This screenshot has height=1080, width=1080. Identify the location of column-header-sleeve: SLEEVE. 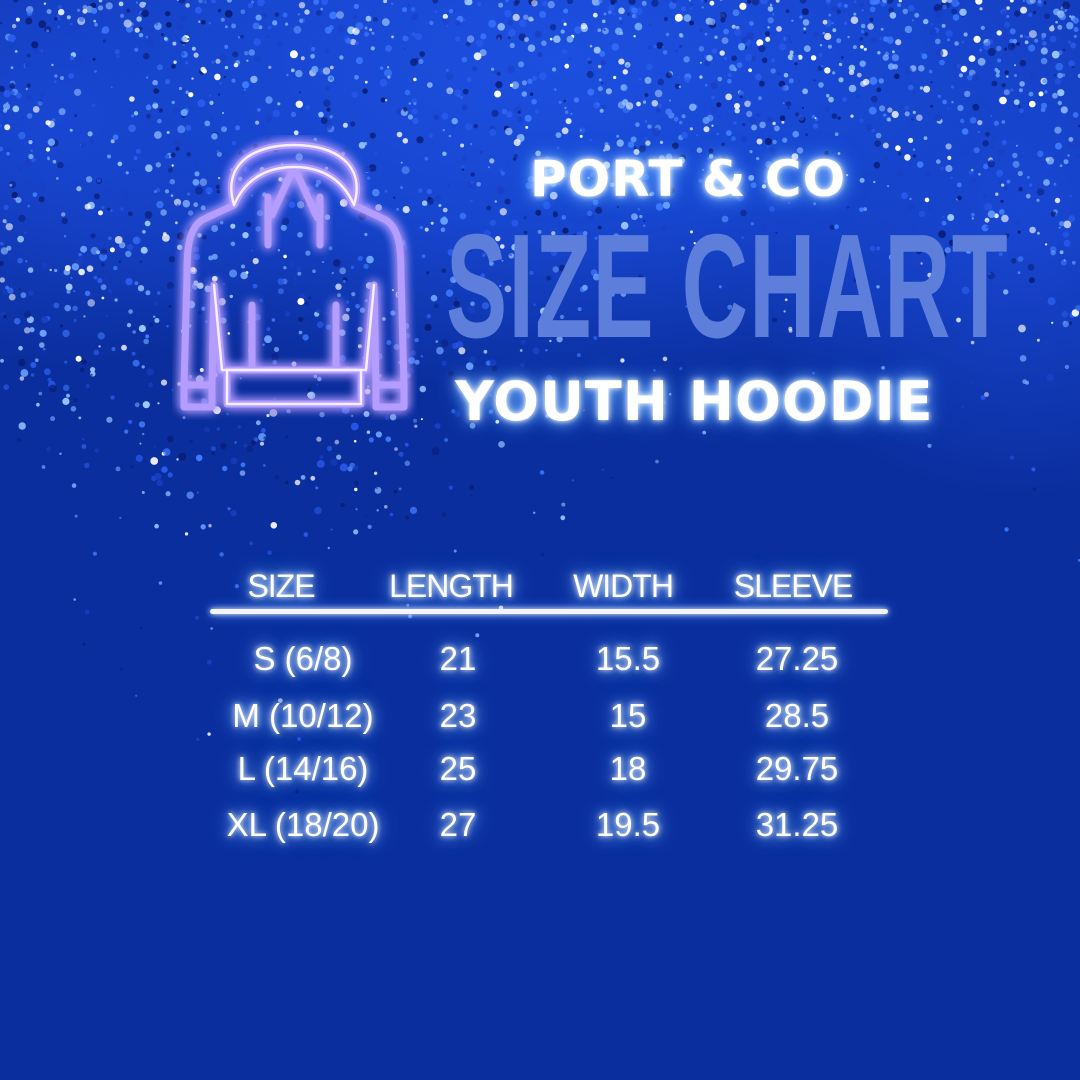
(793, 586).